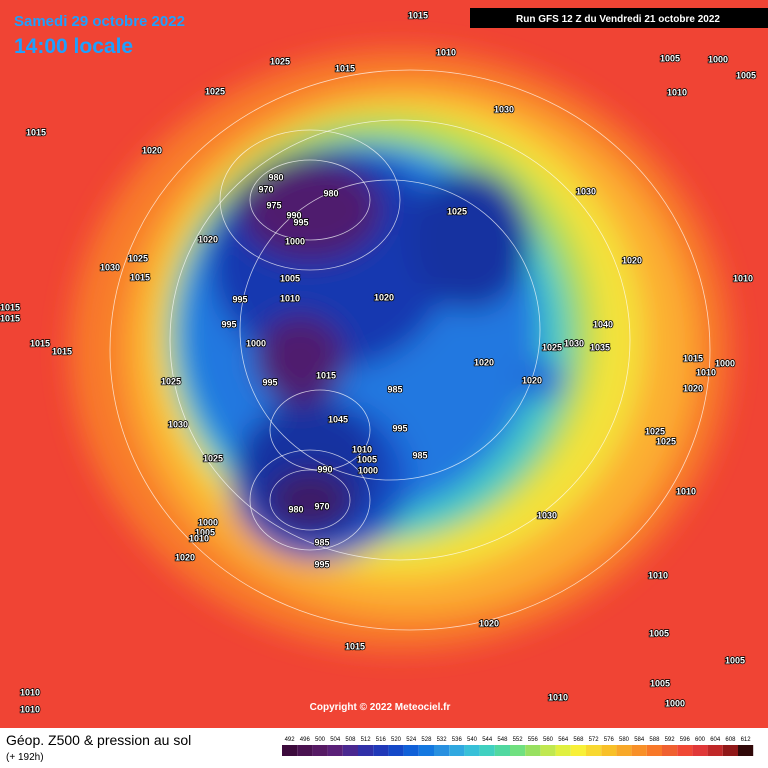 The image size is (768, 768). What do you see at coordinates (335, 740) in the screenshot?
I see `legend-level: 504` at bounding box center [335, 740].